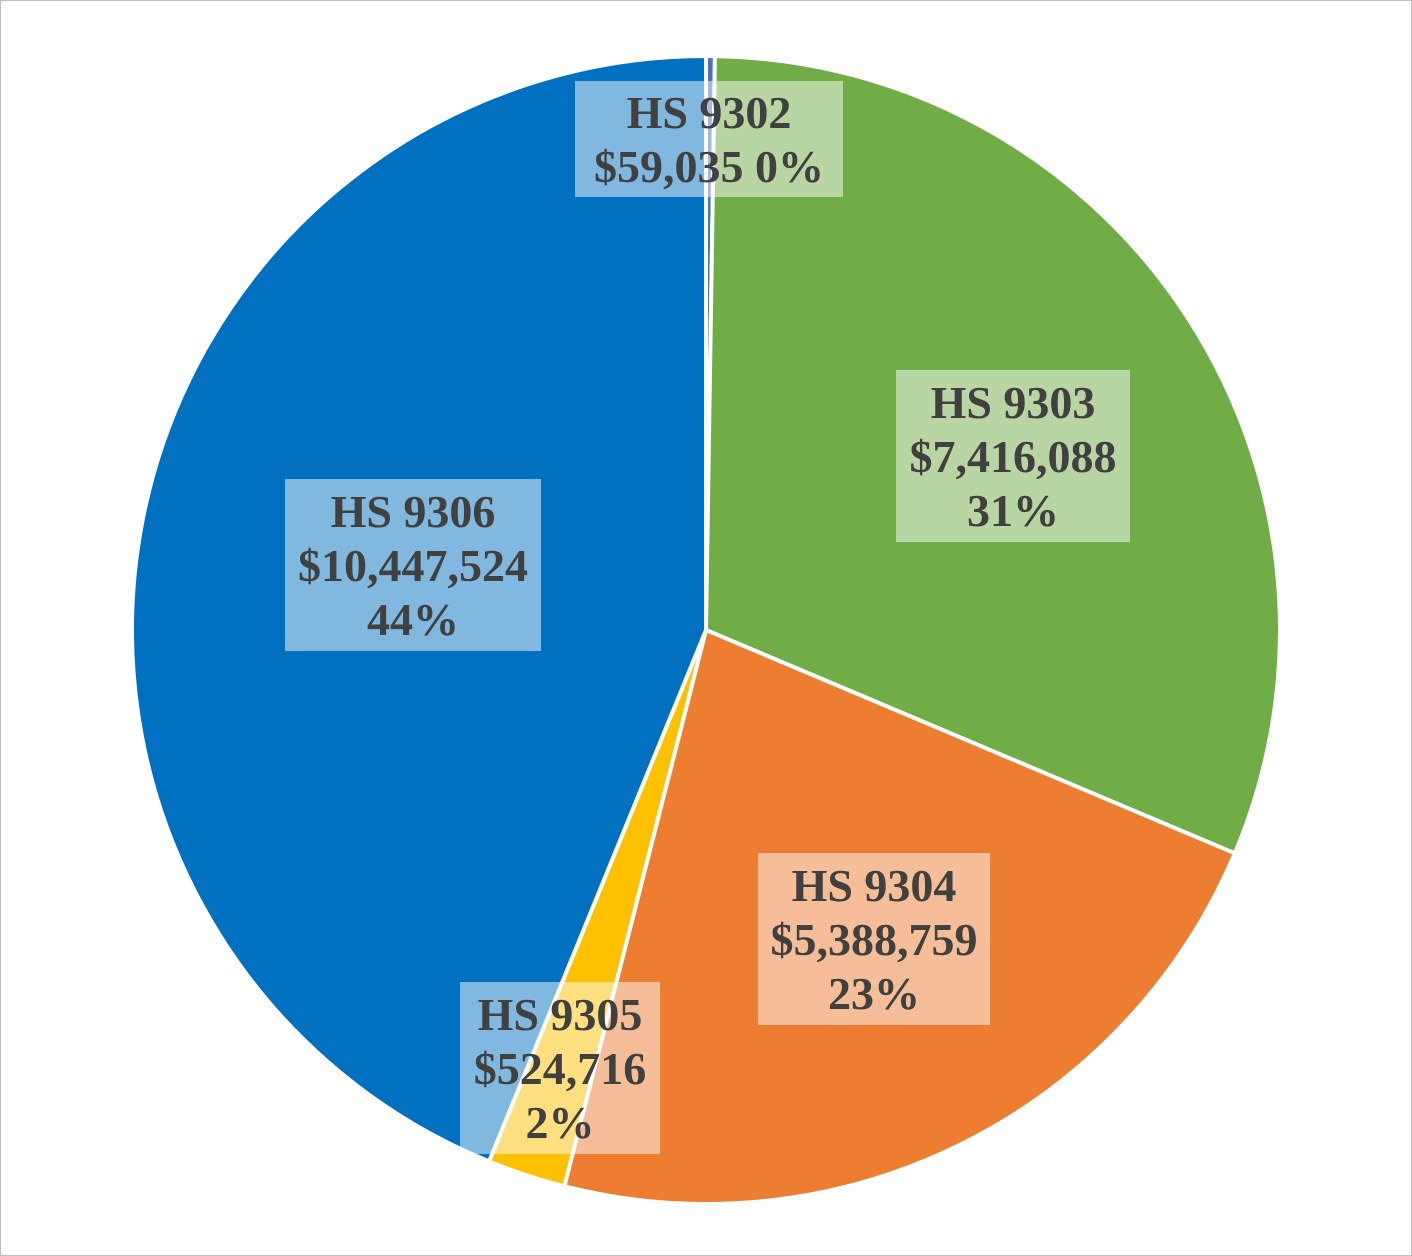 The width and height of the screenshot is (1412, 1256). Describe the element at coordinates (1013, 402) in the screenshot. I see `data-label-label: HS 9303` at that location.